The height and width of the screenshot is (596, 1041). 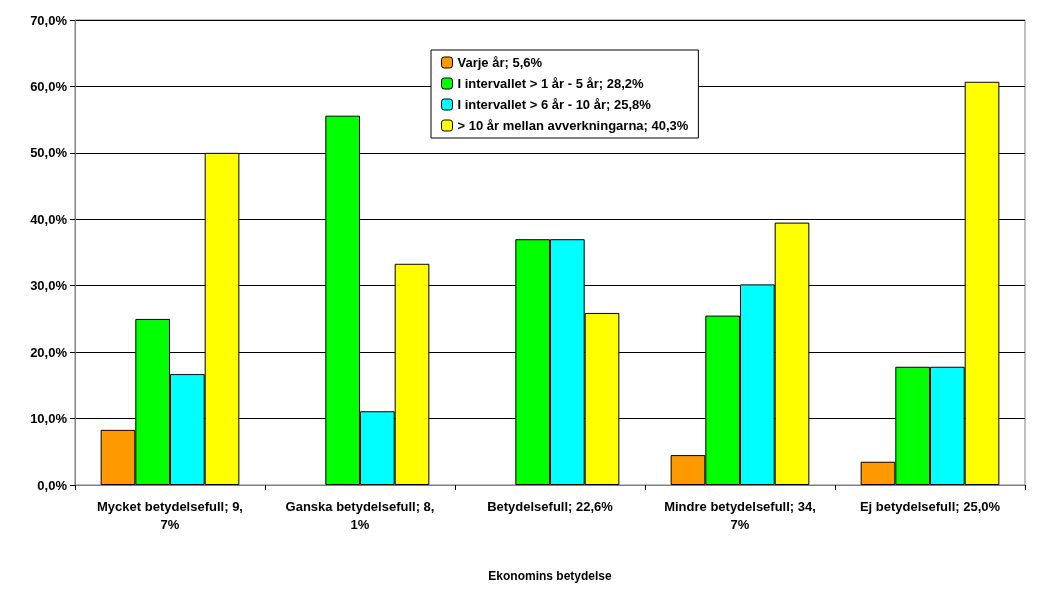 What do you see at coordinates (49, 20) in the screenshot?
I see `y-tick-label: 70,0%` at bounding box center [49, 20].